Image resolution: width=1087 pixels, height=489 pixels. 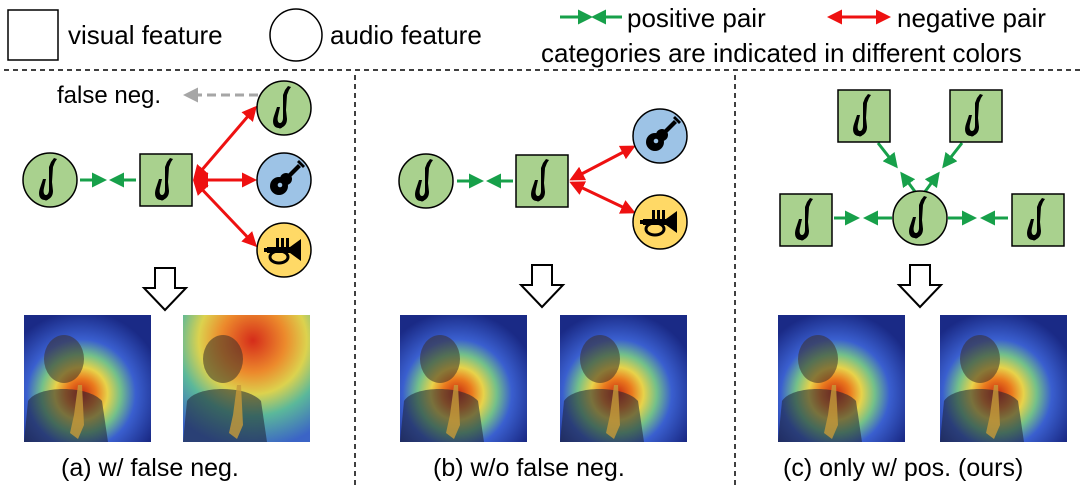 What do you see at coordinates (150, 468) in the screenshot?
I see `panel-a-caption: (a) w/ false neg.` at bounding box center [150, 468].